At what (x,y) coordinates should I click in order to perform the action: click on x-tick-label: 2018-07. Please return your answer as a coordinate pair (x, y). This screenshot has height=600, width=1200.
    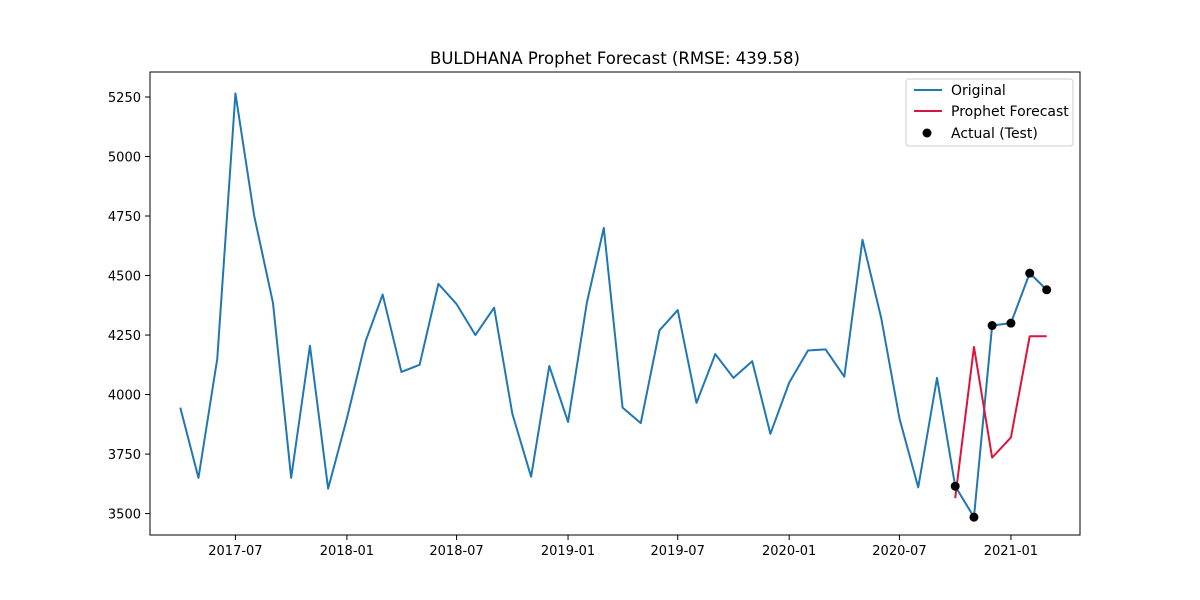
    Looking at the image, I should click on (456, 551).